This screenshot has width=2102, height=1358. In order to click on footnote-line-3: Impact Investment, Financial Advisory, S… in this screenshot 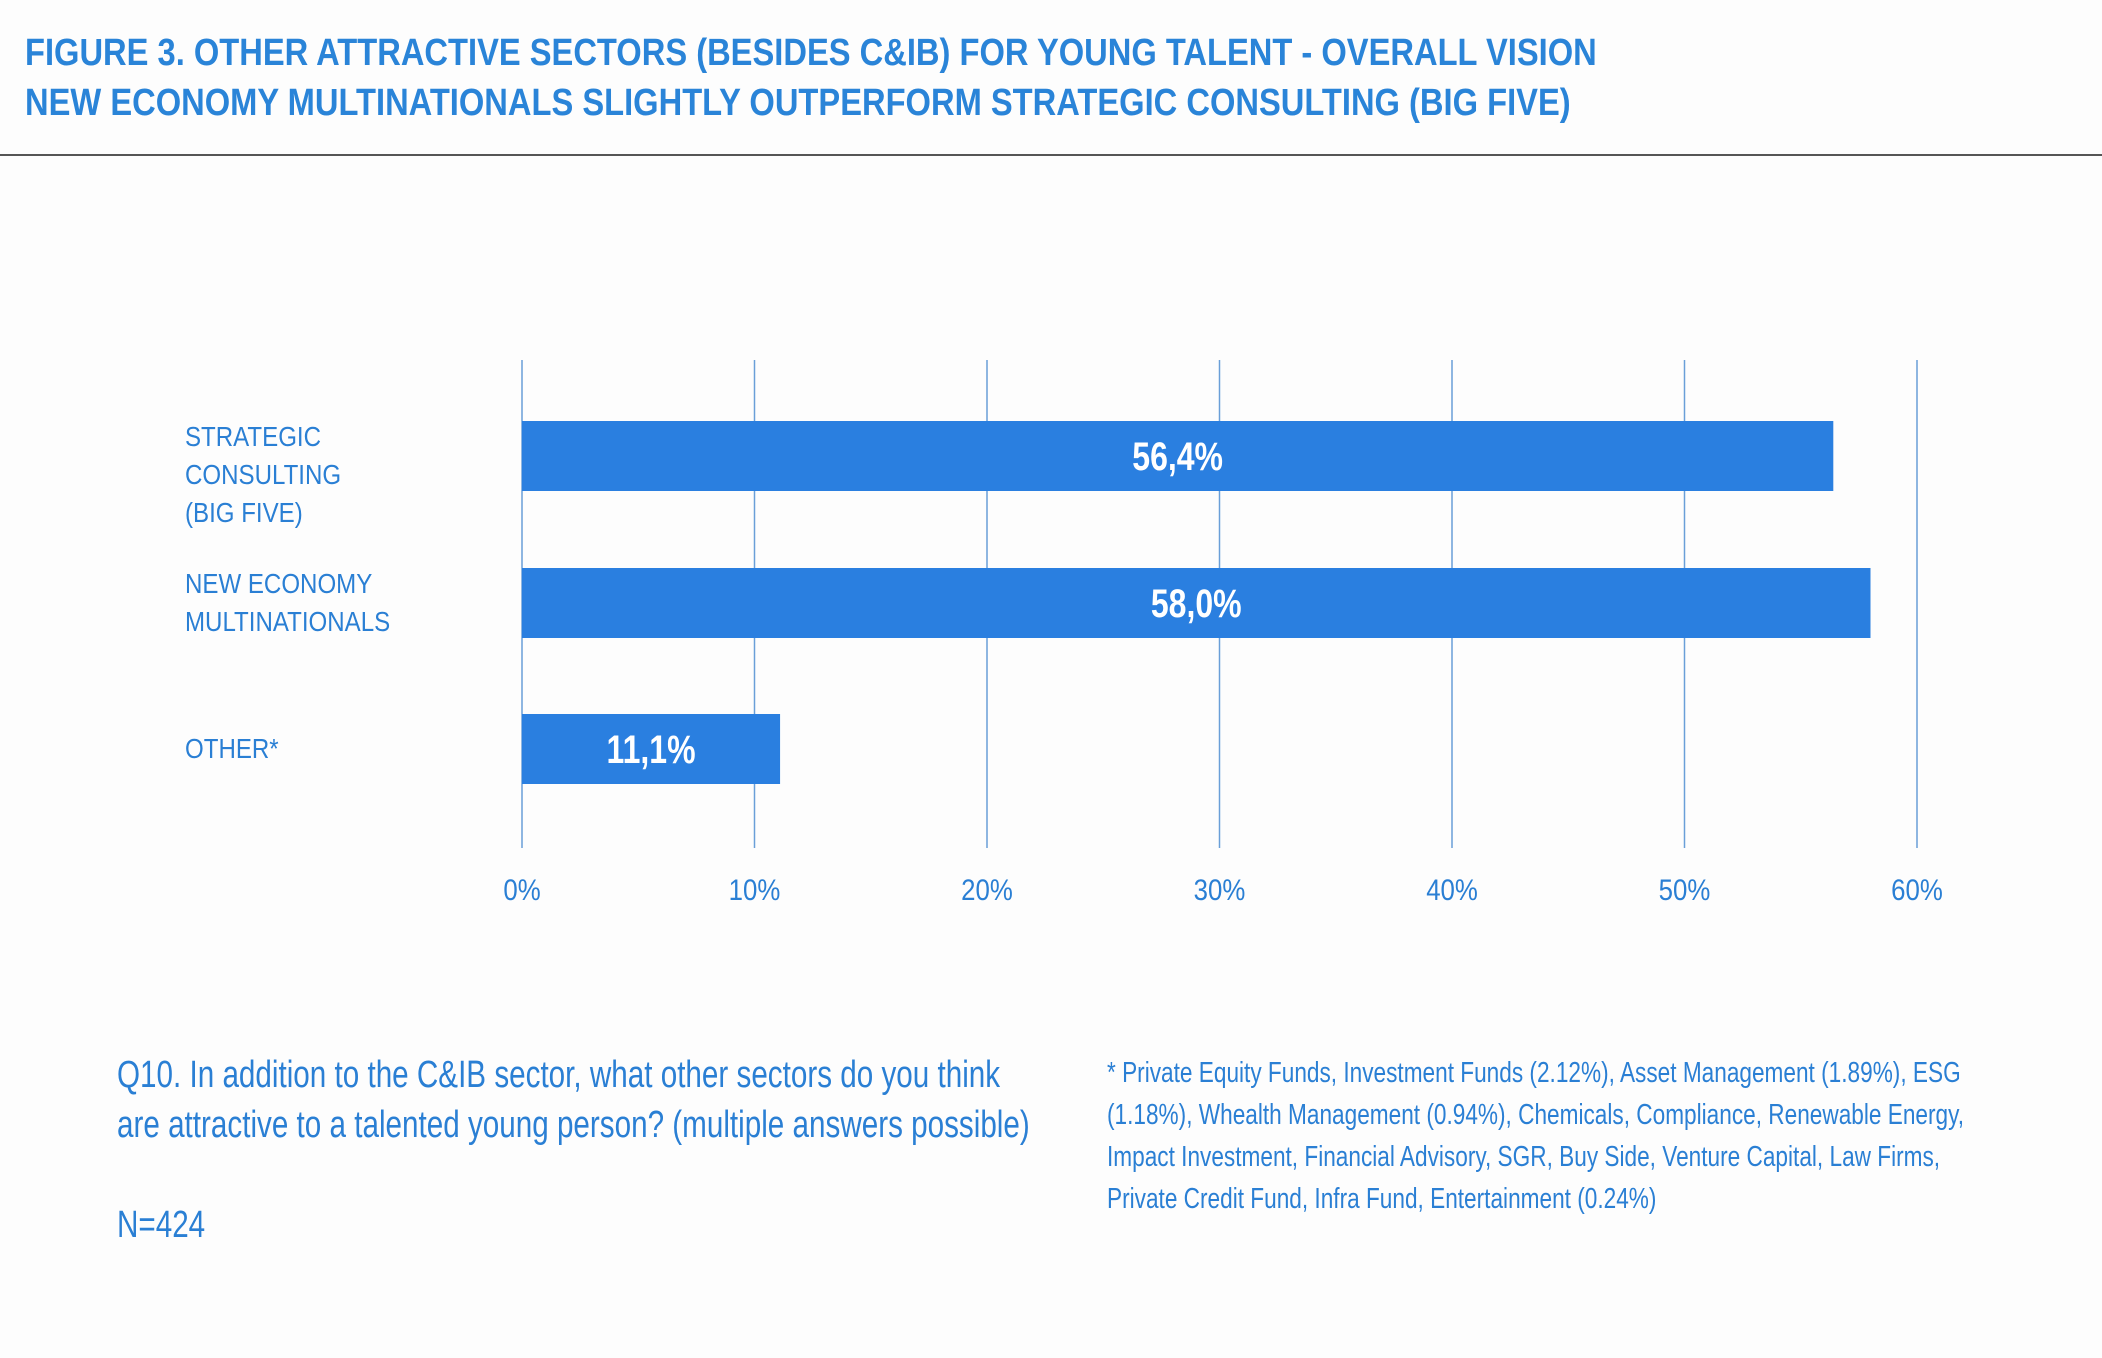, I will do `click(1524, 1157)`.